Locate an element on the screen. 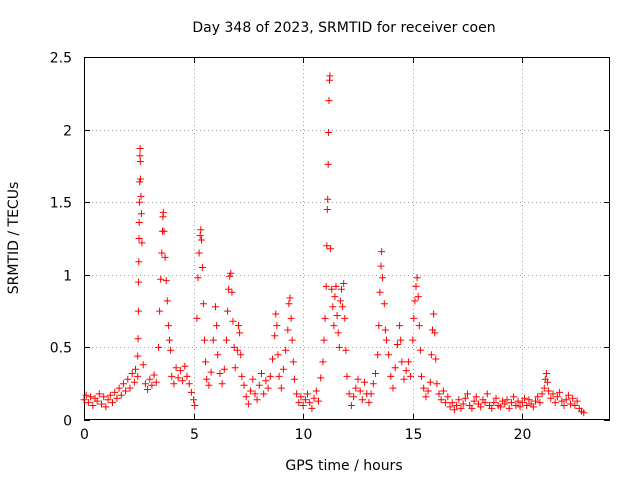  y-tick-label: 2.5 is located at coordinates (61, 59).